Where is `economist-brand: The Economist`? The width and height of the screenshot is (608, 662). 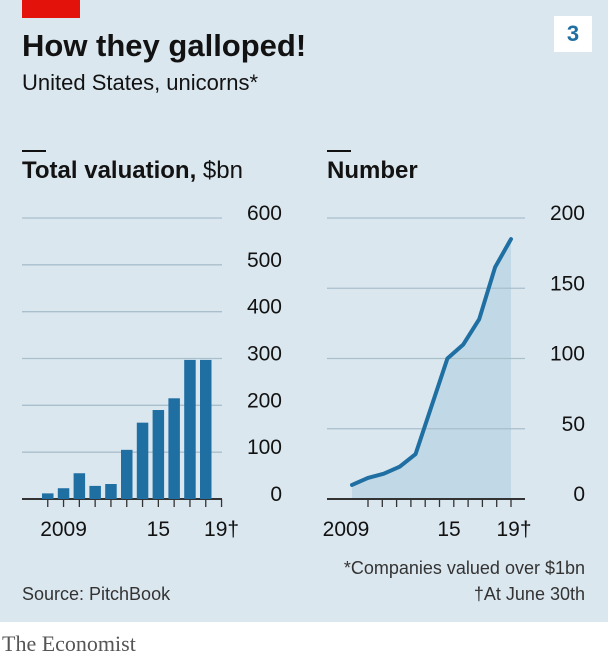
economist-brand: The Economist is located at coordinates (69, 643).